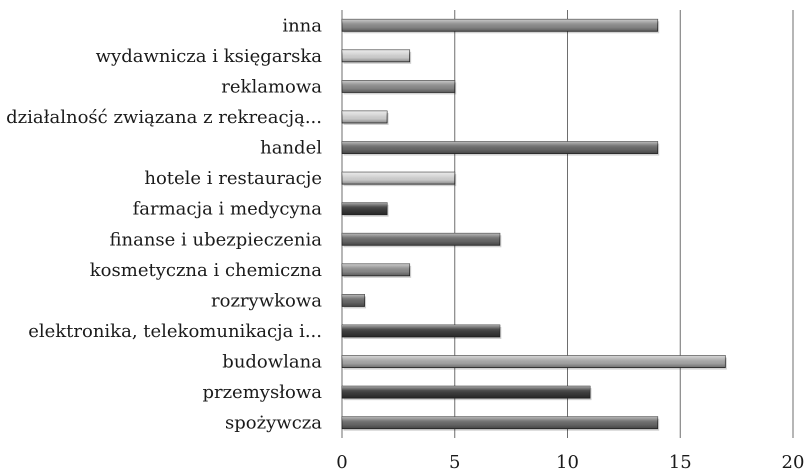 This screenshot has width=808, height=474. I want to click on x-tick-label: 5, so click(454, 462).